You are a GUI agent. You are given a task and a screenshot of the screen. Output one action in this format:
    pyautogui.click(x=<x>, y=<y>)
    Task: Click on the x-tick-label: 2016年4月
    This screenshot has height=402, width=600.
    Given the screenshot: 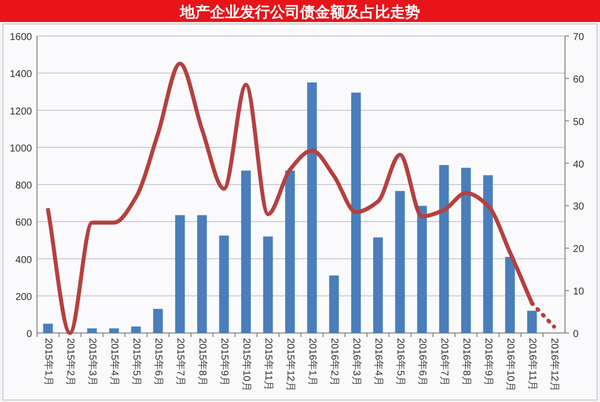 What is the action you would take?
    pyautogui.click(x=378, y=362)
    